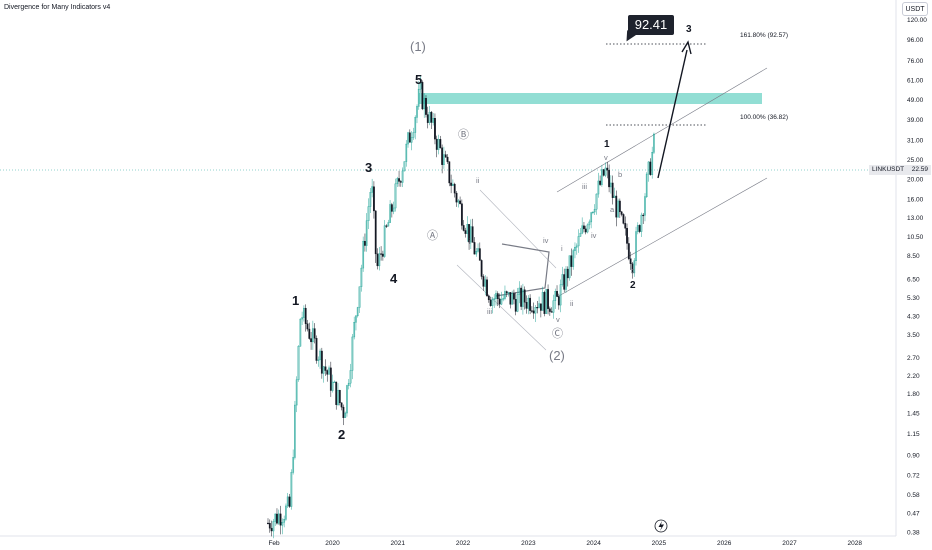  What do you see at coordinates (590, 98) in the screenshot?
I see `resistance-zone` at bounding box center [590, 98].